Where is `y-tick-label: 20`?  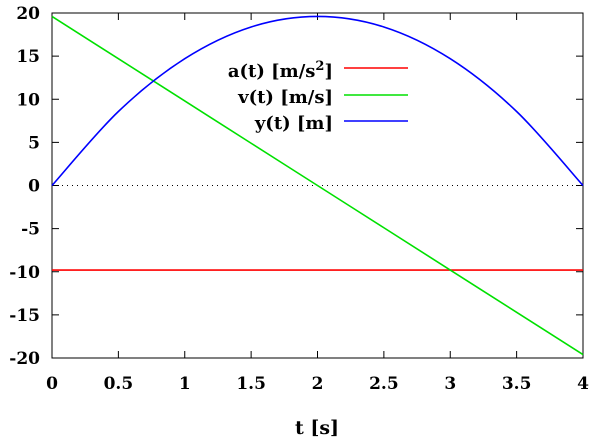
y-tick-label: 20 is located at coordinates (28, 14).